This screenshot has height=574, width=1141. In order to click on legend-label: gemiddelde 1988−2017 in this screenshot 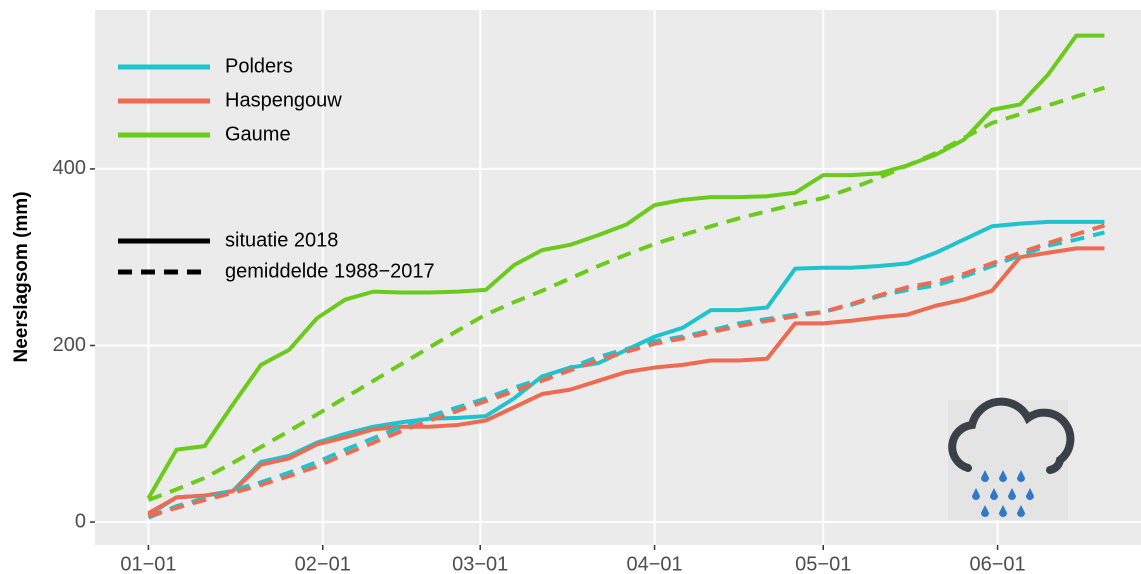, I will do `click(330, 271)`.